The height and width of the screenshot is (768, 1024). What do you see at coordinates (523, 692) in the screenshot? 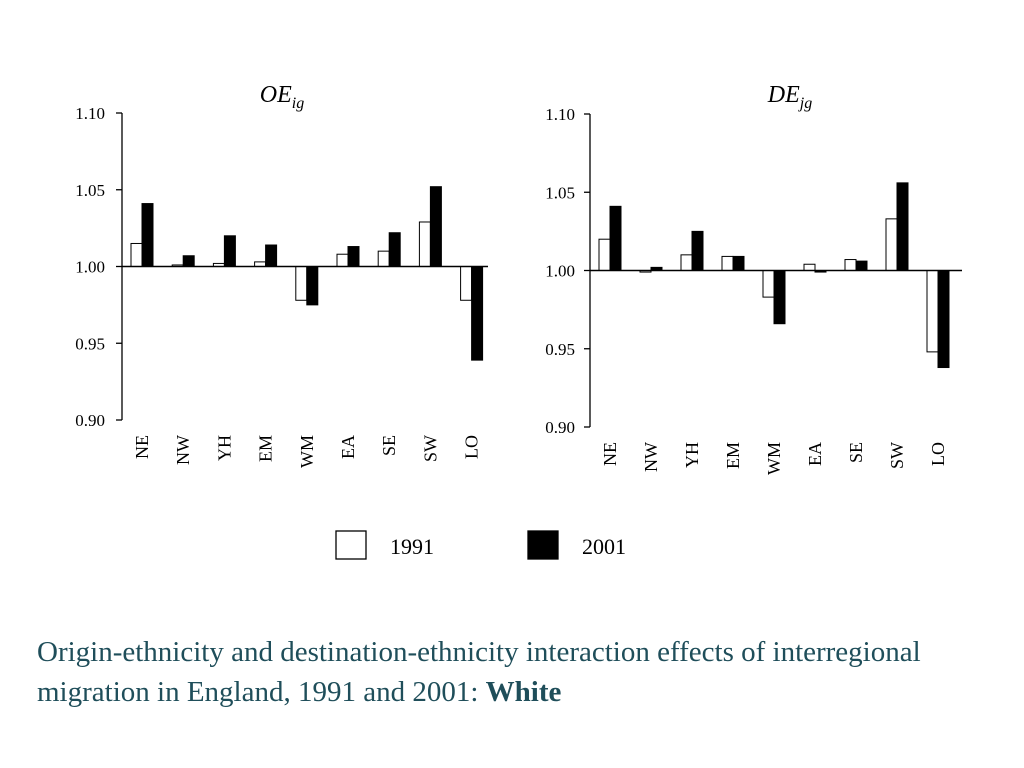
I see `caption-bold-word: White` at bounding box center [523, 692].